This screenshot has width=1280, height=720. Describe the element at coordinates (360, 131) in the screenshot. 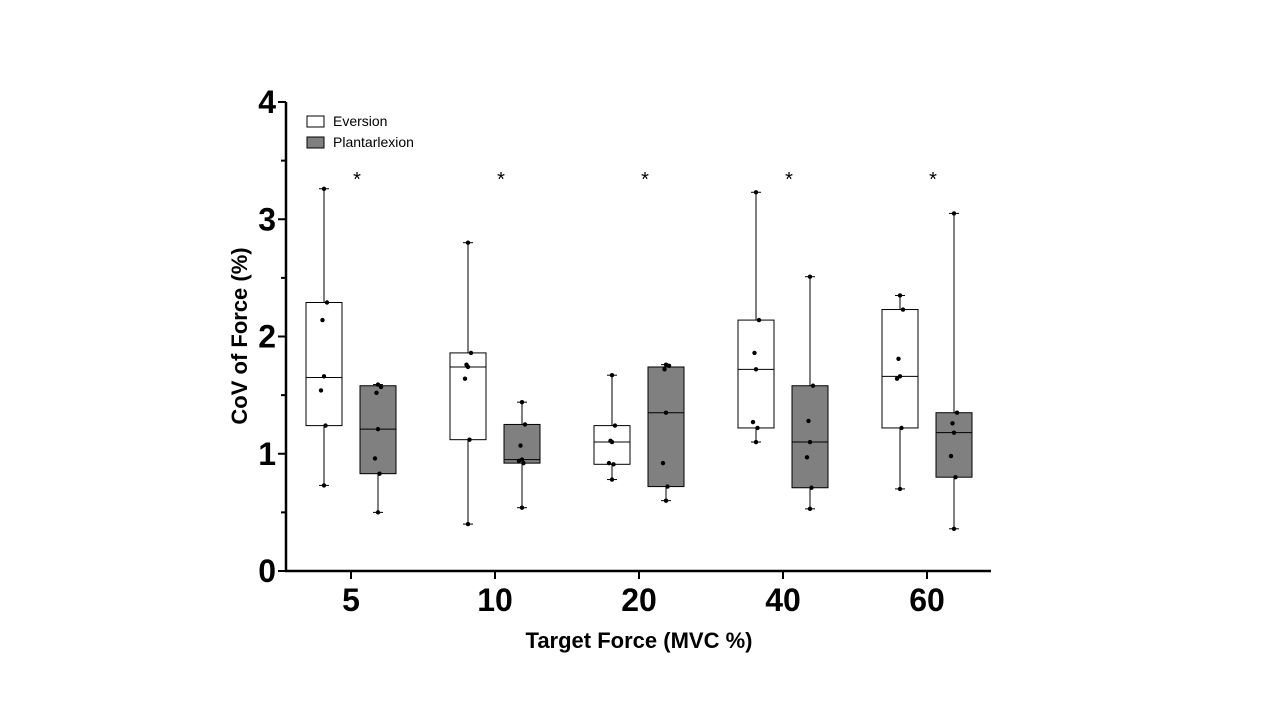

I see `legend: Eversion Plantarlexion` at that location.